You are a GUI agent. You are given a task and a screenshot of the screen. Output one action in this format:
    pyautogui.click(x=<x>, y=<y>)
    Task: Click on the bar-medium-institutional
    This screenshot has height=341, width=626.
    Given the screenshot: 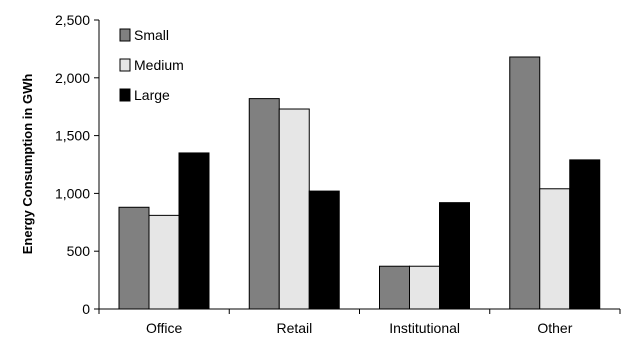 What is the action you would take?
    pyautogui.click(x=424, y=287)
    